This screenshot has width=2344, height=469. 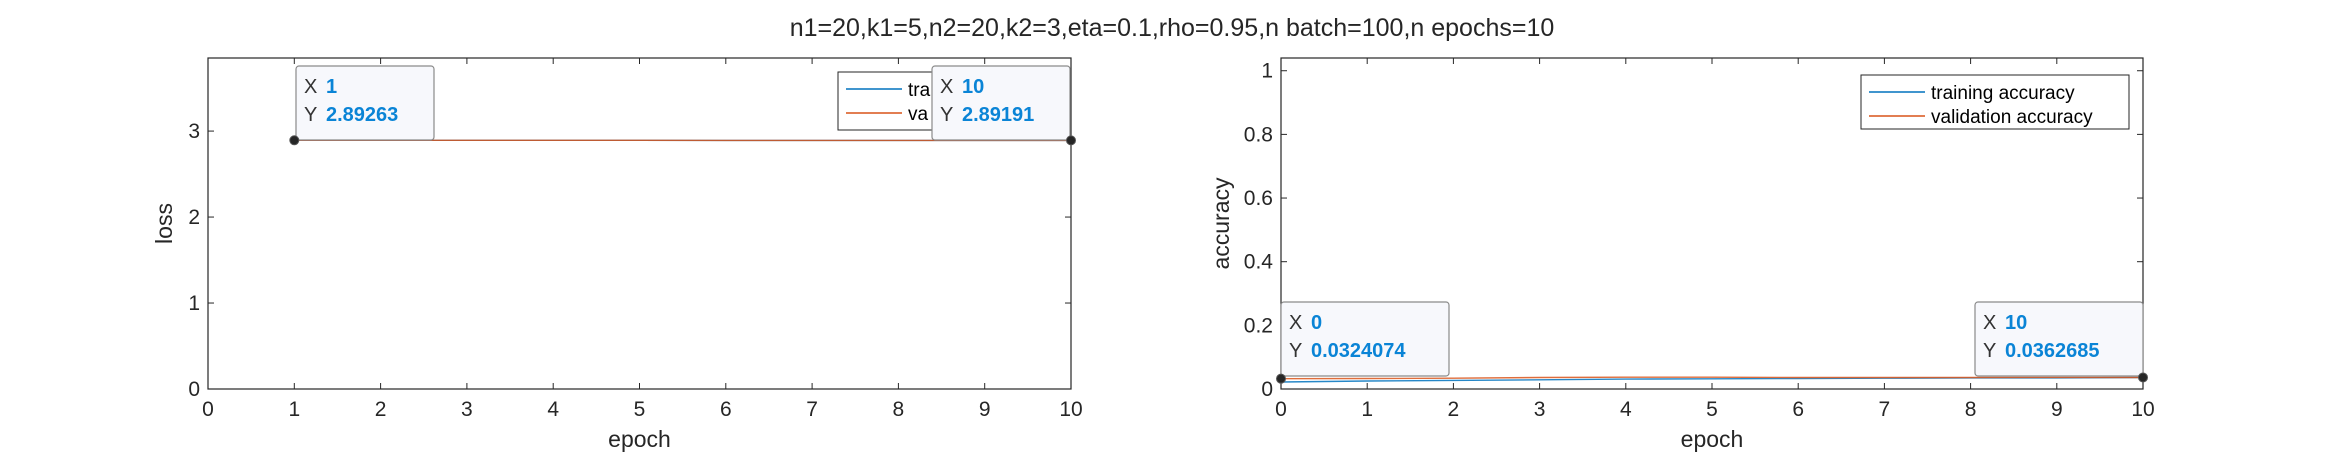 I want to click on legend-entry-label: tra, so click(x=919, y=90).